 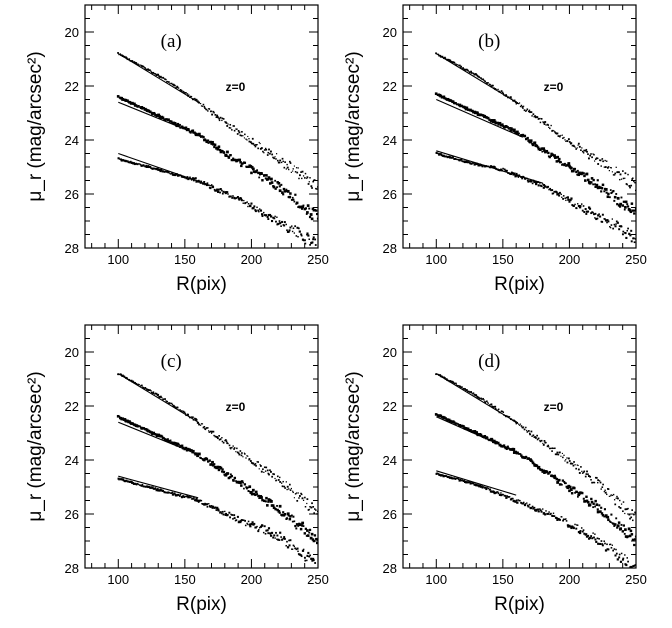 What do you see at coordinates (72, 32) in the screenshot?
I see `y-tick-label: 20` at bounding box center [72, 32].